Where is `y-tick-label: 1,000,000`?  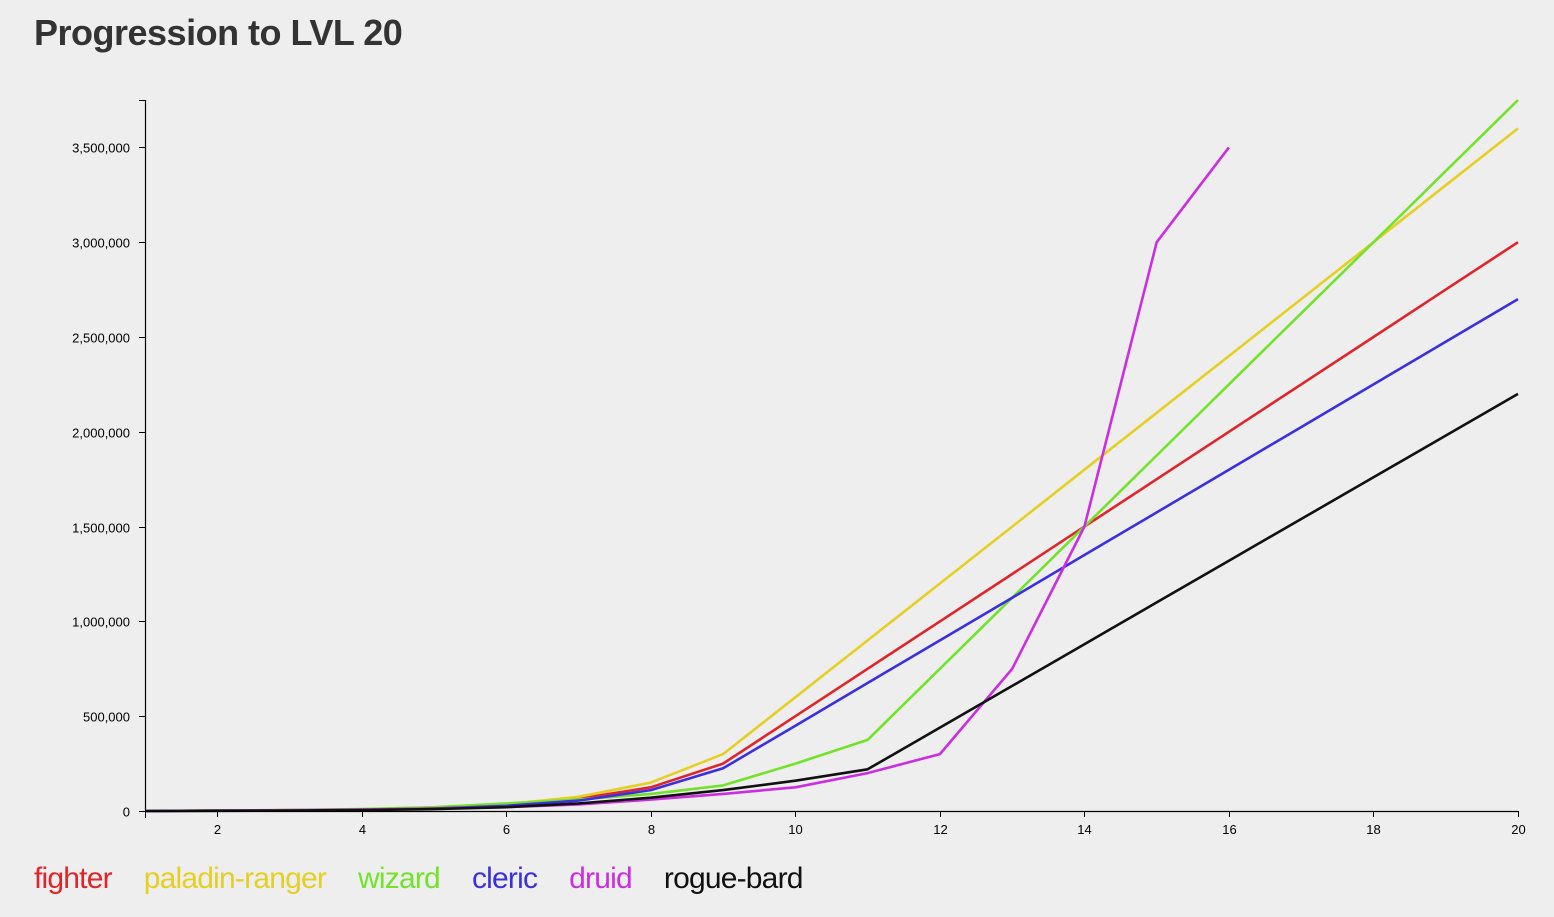 y-tick-label: 1,000,000 is located at coordinates (101, 622).